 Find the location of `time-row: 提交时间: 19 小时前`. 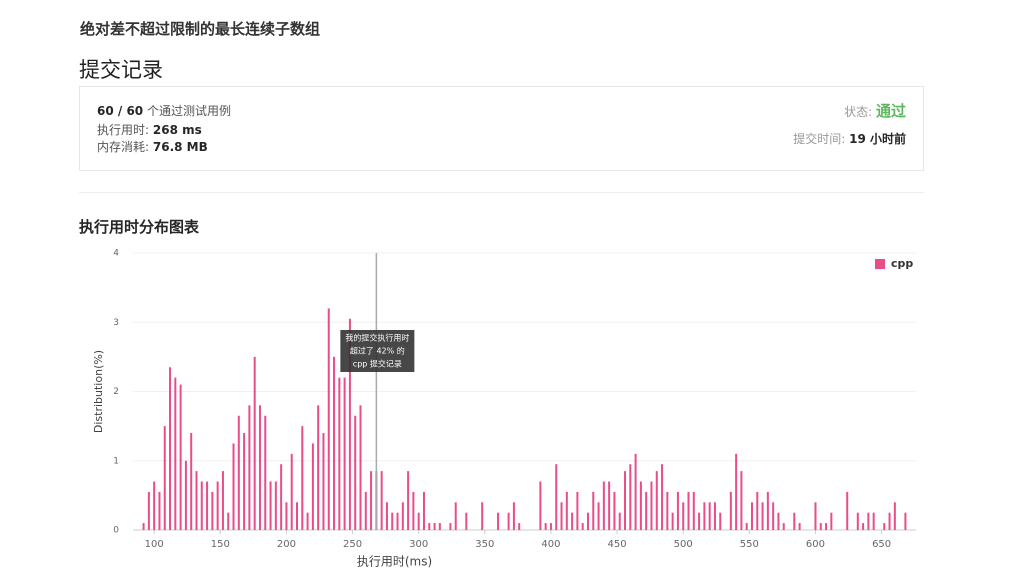

time-row: 提交时间: 19 小时前 is located at coordinates (849, 138).